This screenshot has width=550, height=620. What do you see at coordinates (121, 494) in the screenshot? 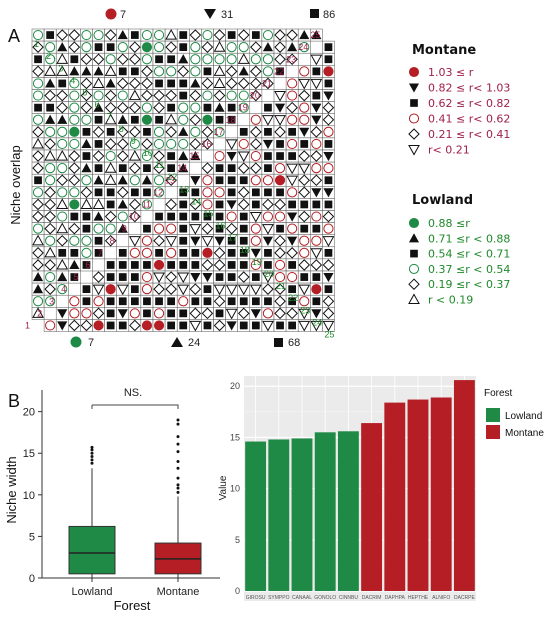
I see `boxplot: 0 5 10 15 20 Lowland Montane` at bounding box center [121, 494].